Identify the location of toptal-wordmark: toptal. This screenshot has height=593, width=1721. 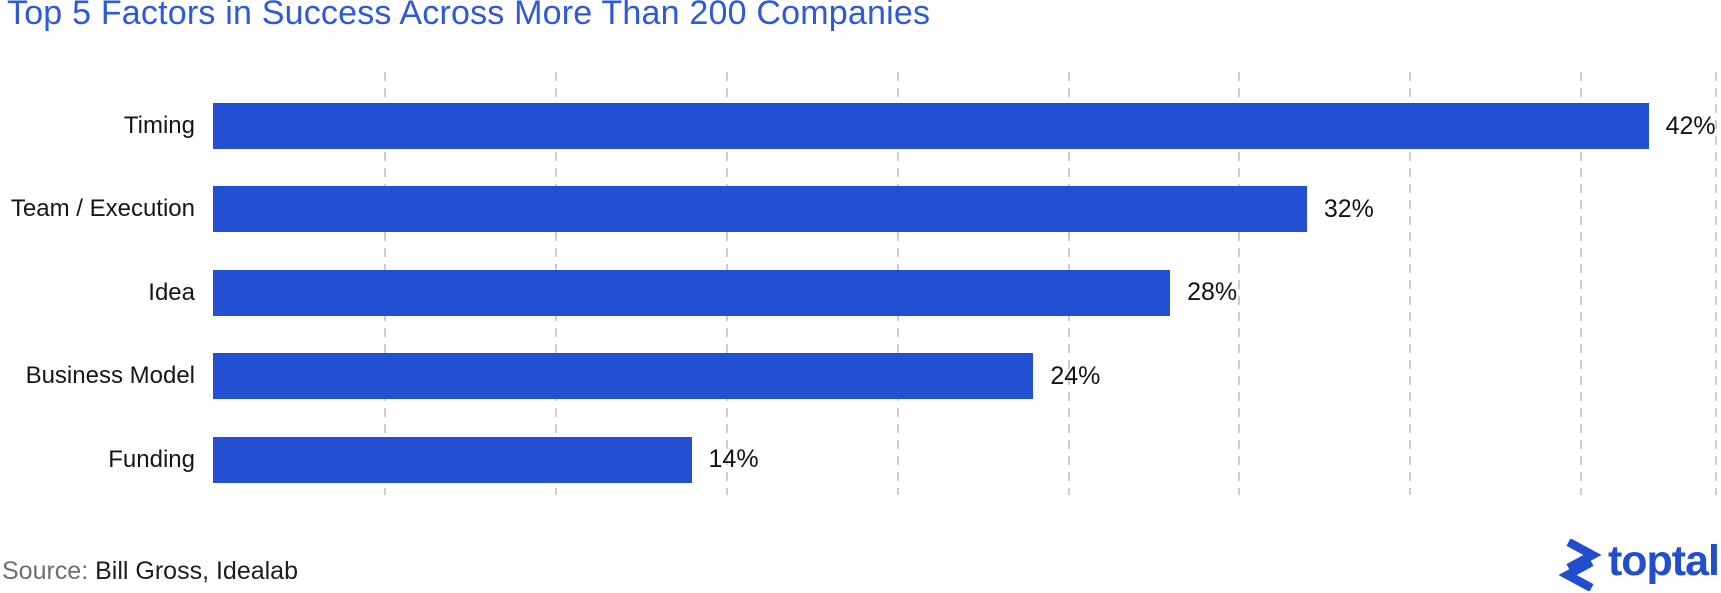
(1663, 560).